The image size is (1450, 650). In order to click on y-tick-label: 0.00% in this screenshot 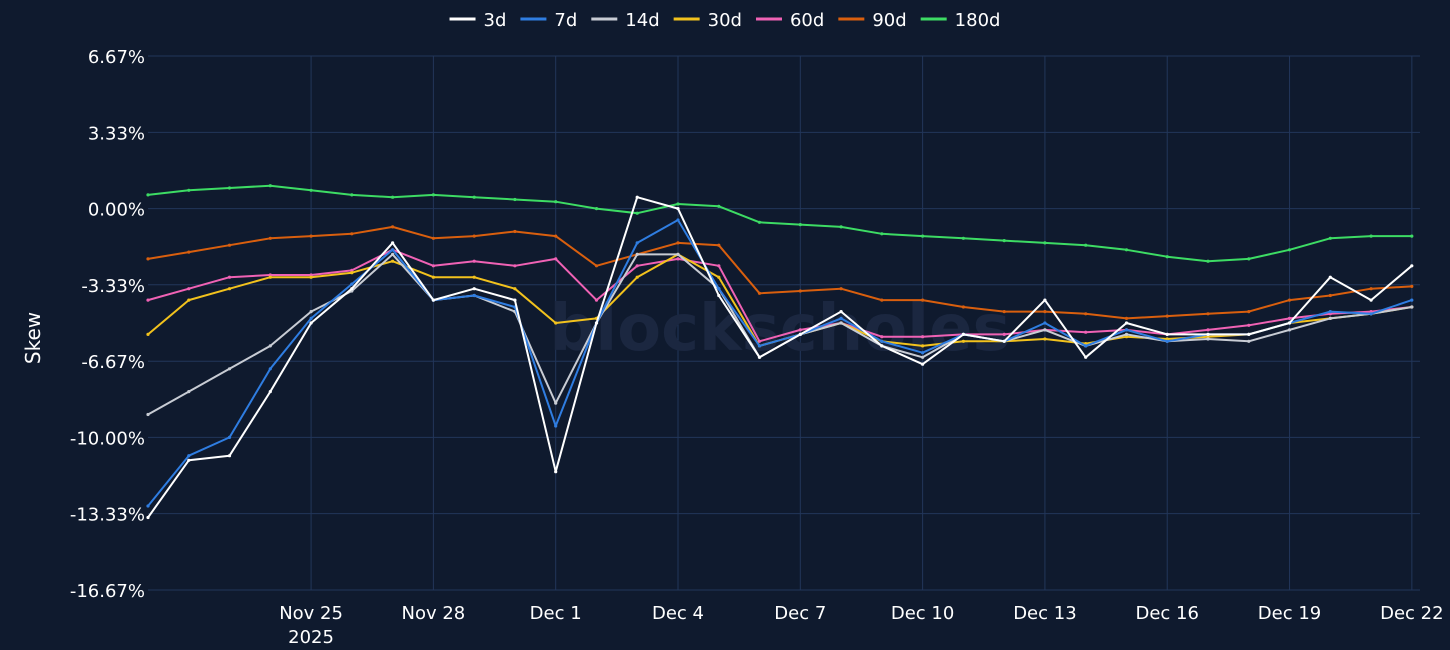, I will do `click(116, 210)`.